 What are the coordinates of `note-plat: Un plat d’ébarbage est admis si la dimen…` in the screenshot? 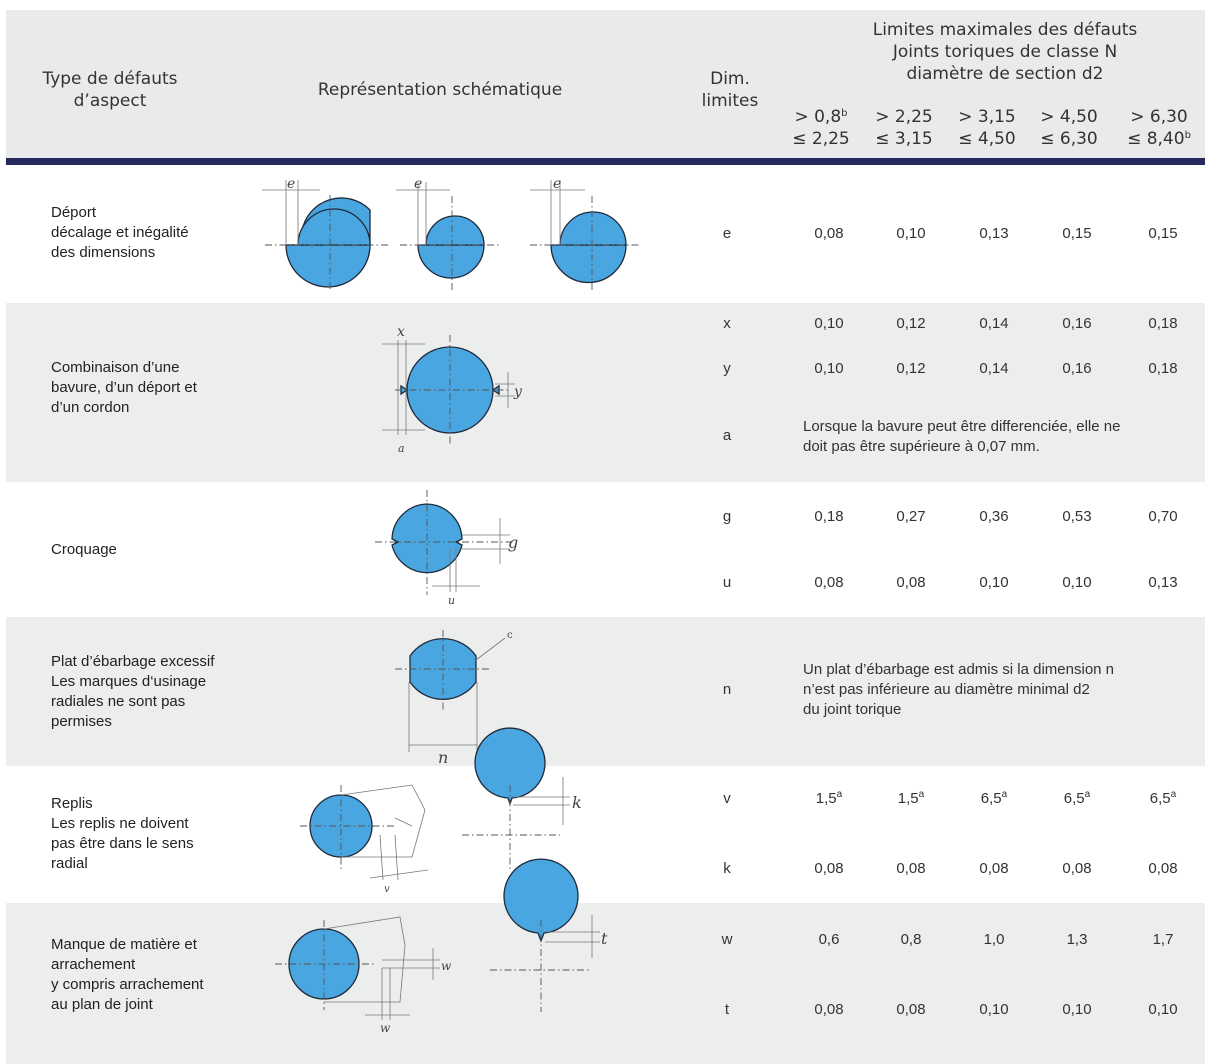 It's located at (958, 690).